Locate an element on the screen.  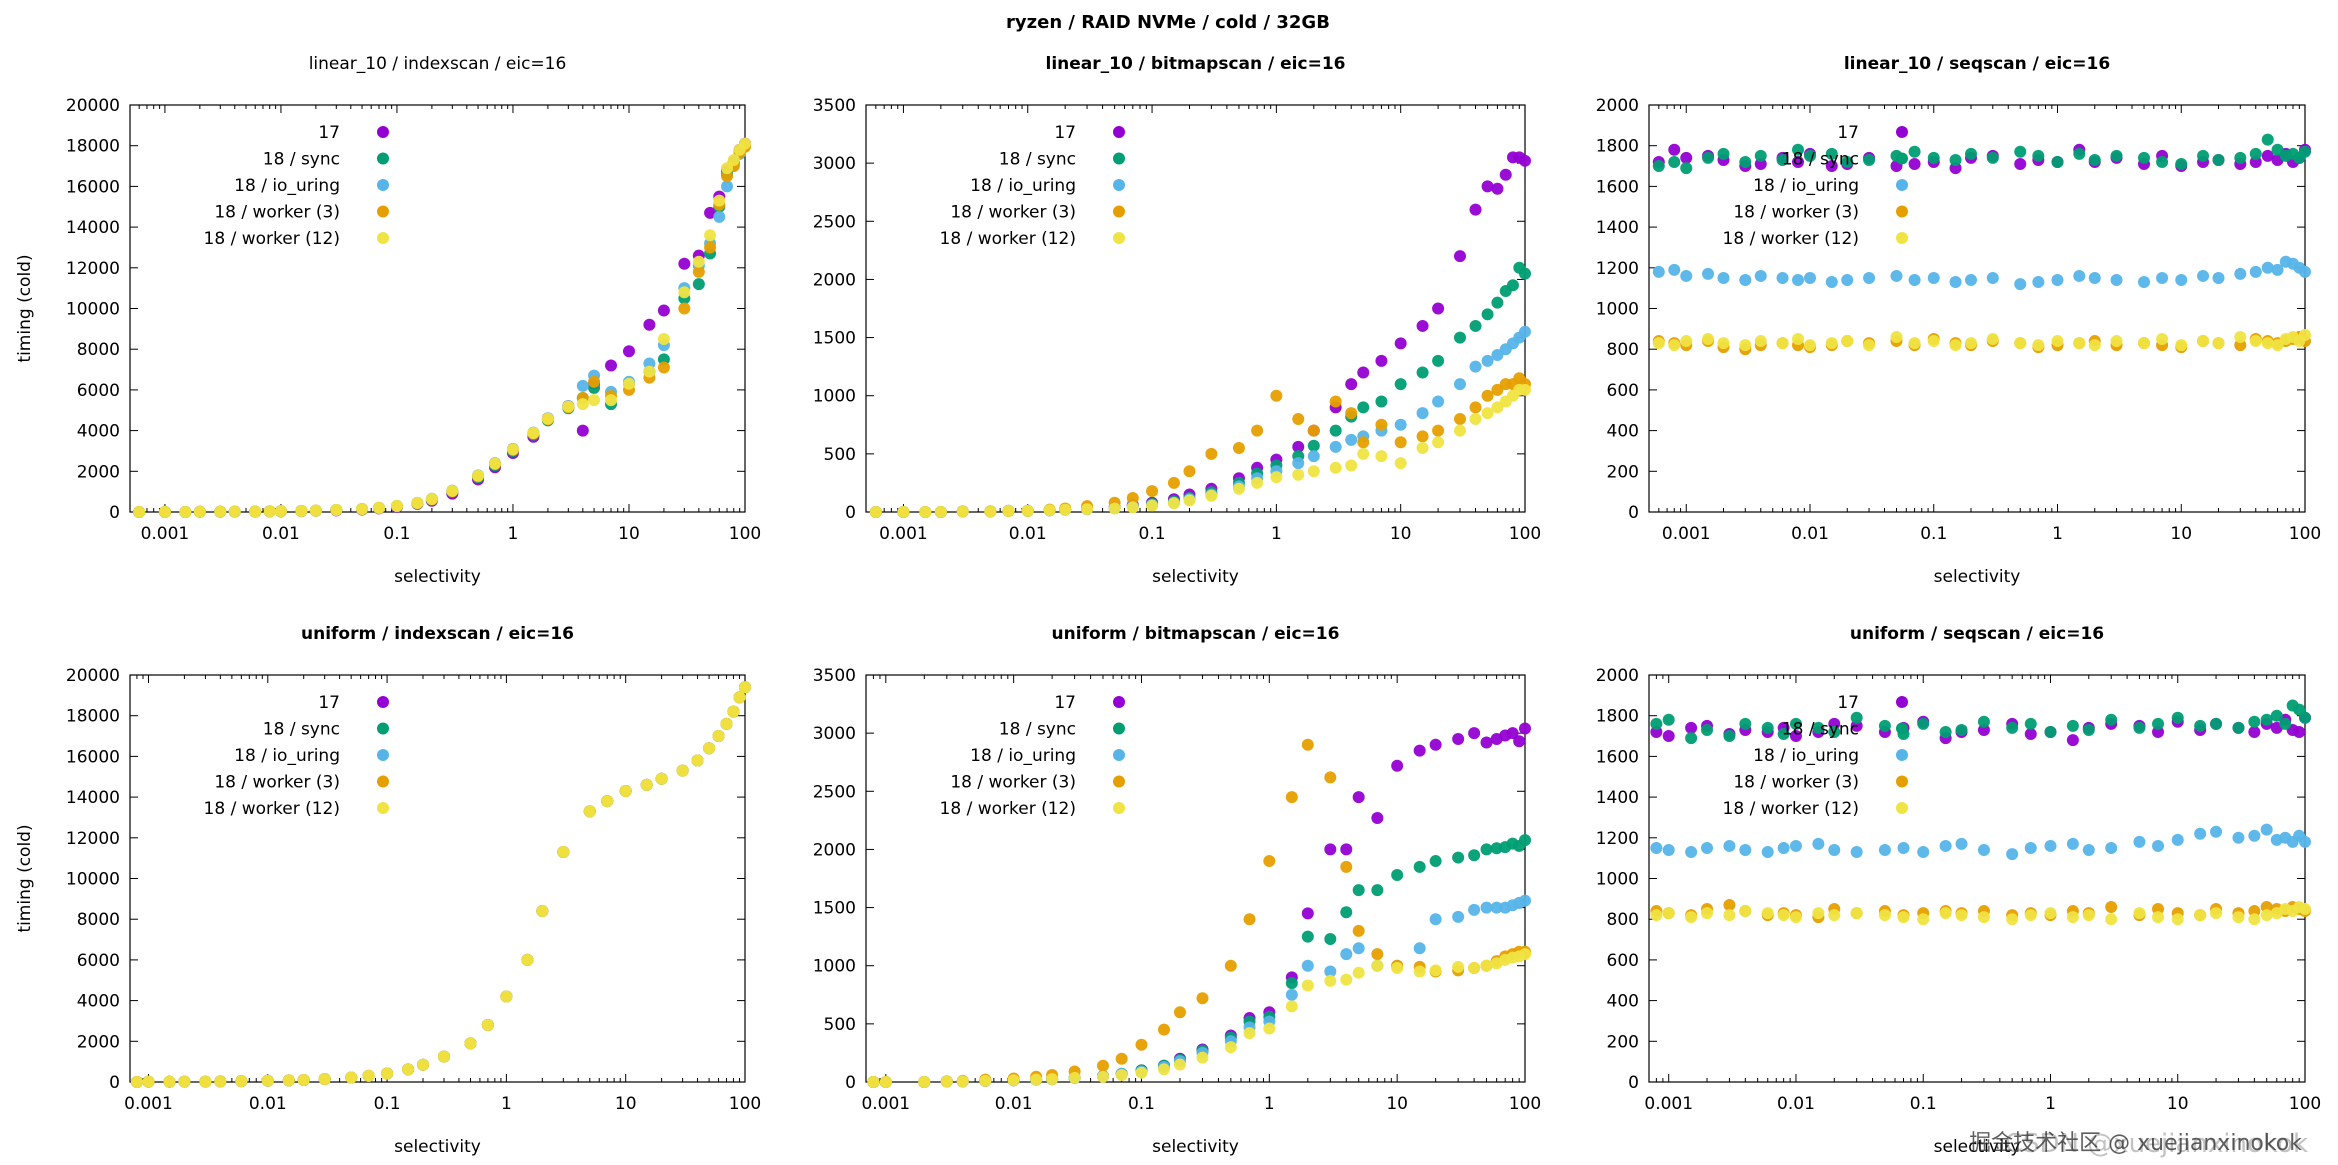
y-tick-label: 4000 is located at coordinates (98, 432).